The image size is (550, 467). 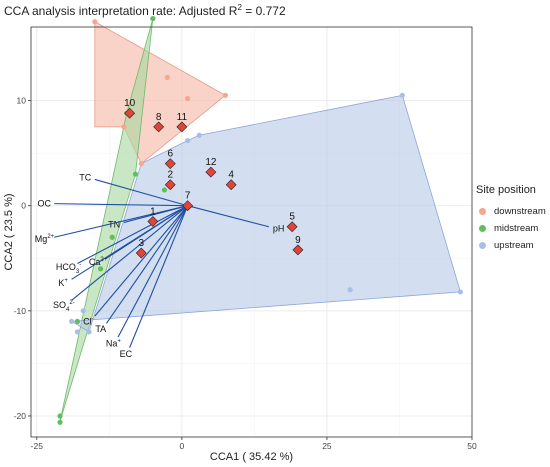 What do you see at coordinates (159, 117) in the screenshot?
I see `sample-label: 8` at bounding box center [159, 117].